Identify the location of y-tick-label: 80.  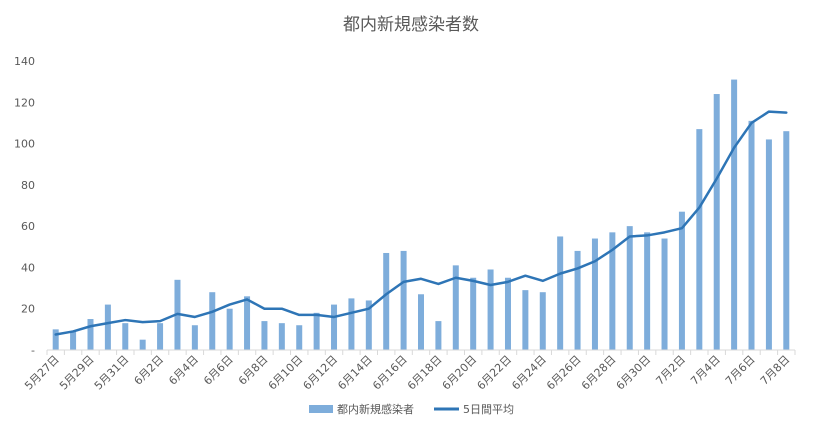
(28, 185).